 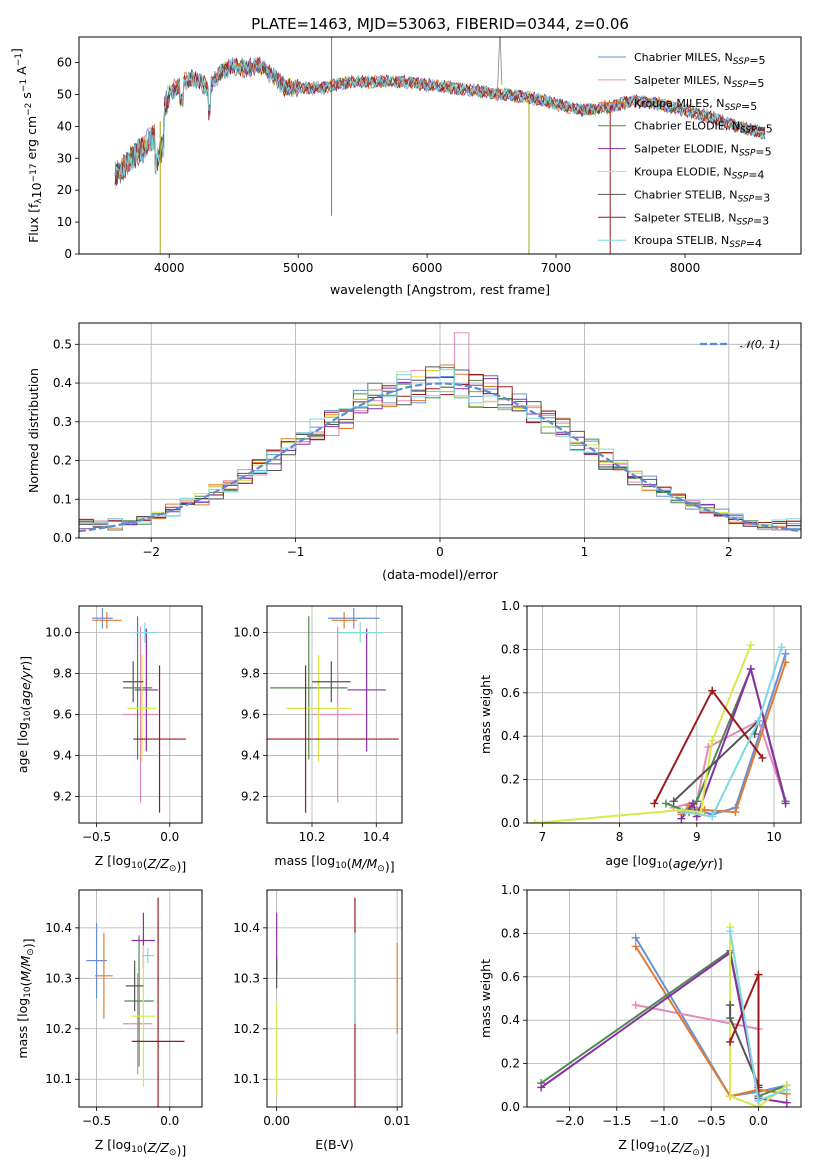 What do you see at coordinates (510, 890) in the screenshot?
I see `y-tick-label: 1.0` at bounding box center [510, 890].